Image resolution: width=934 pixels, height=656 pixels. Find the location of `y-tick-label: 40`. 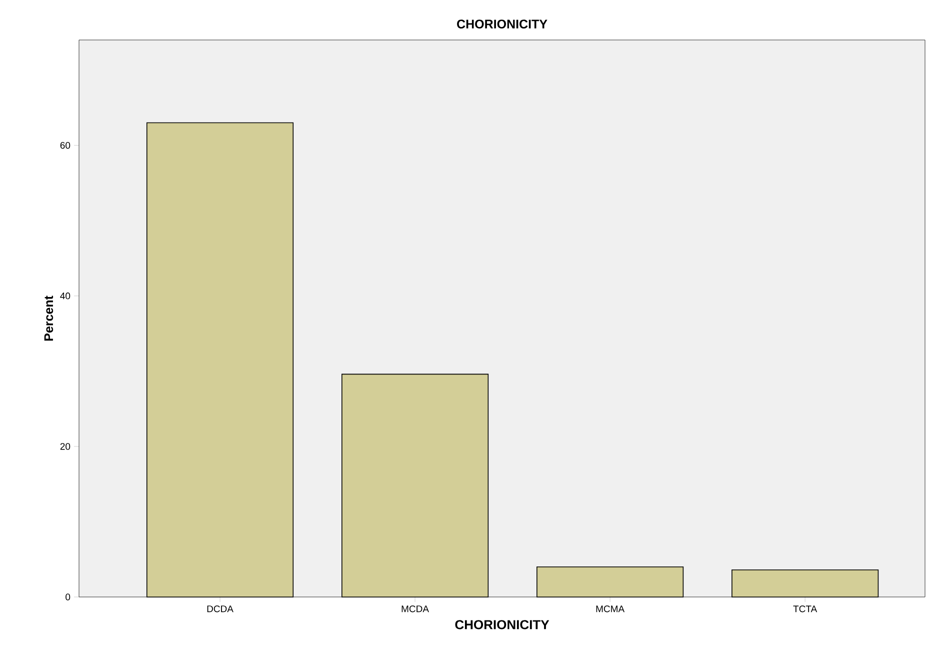

y-tick-label: 40 is located at coordinates (65, 296).